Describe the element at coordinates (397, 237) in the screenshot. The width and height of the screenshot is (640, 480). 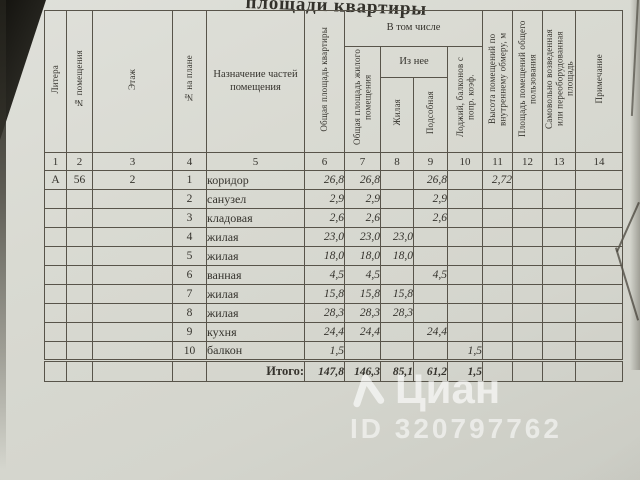
I see `cell: 23,0` at that location.